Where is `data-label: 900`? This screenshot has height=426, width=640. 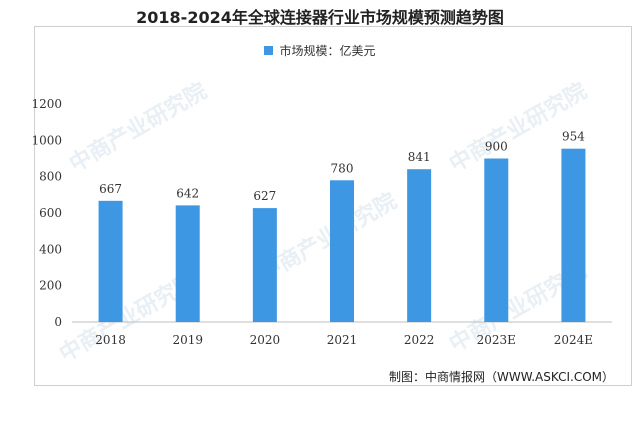
data-label: 900 is located at coordinates (496, 147).